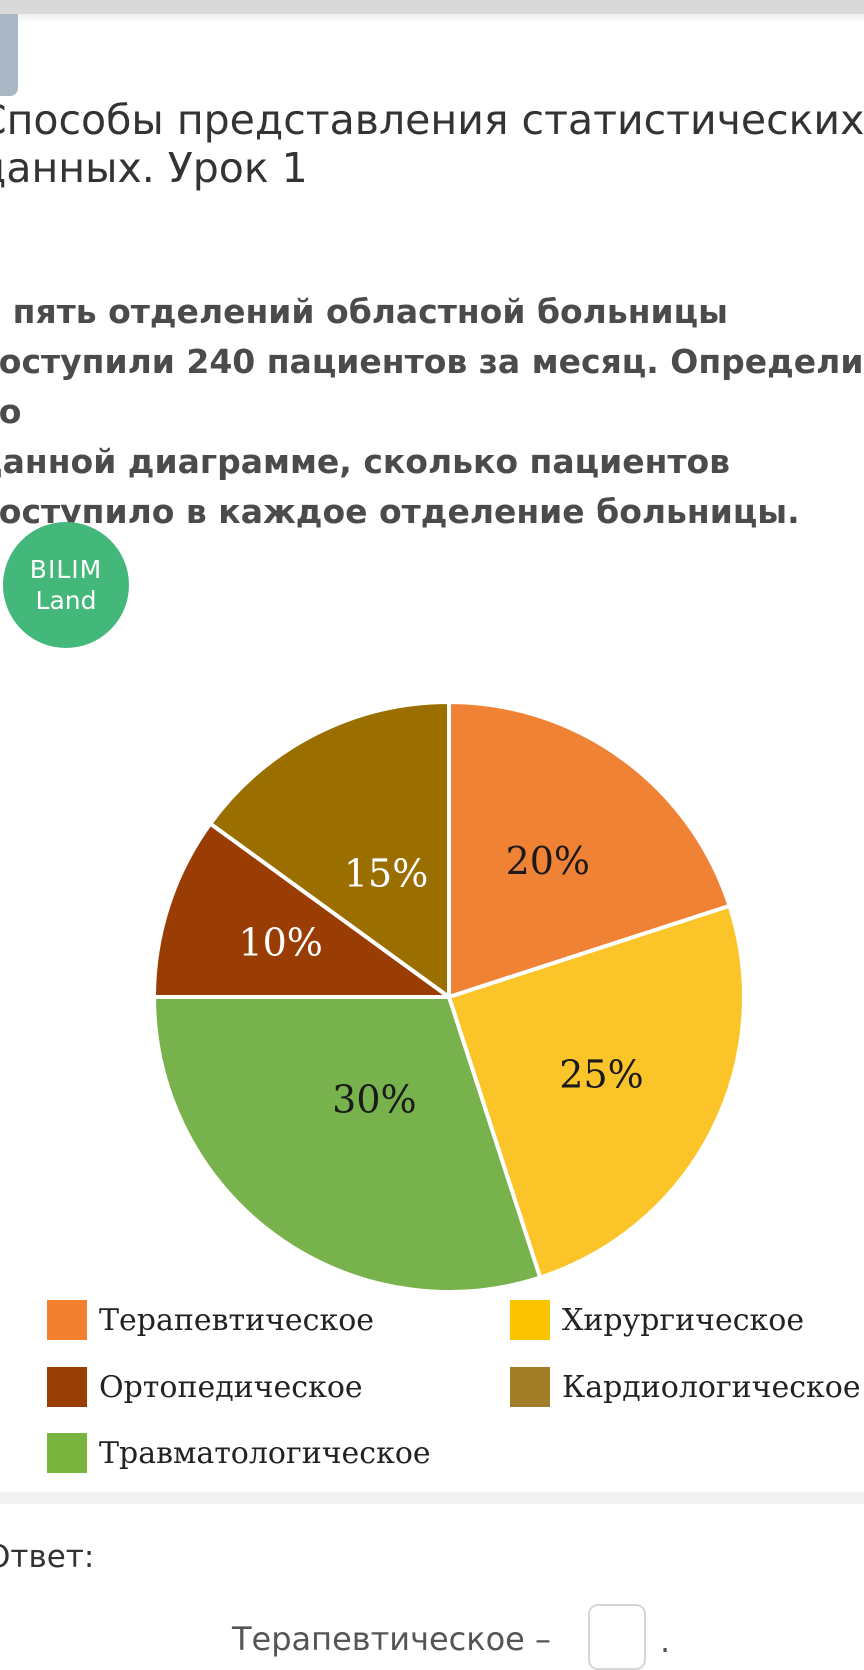 Image resolution: width=864 pixels, height=1670 pixels. What do you see at coordinates (231, 1387) in the screenshot?
I see `legend-label: Ортопедическое` at bounding box center [231, 1387].